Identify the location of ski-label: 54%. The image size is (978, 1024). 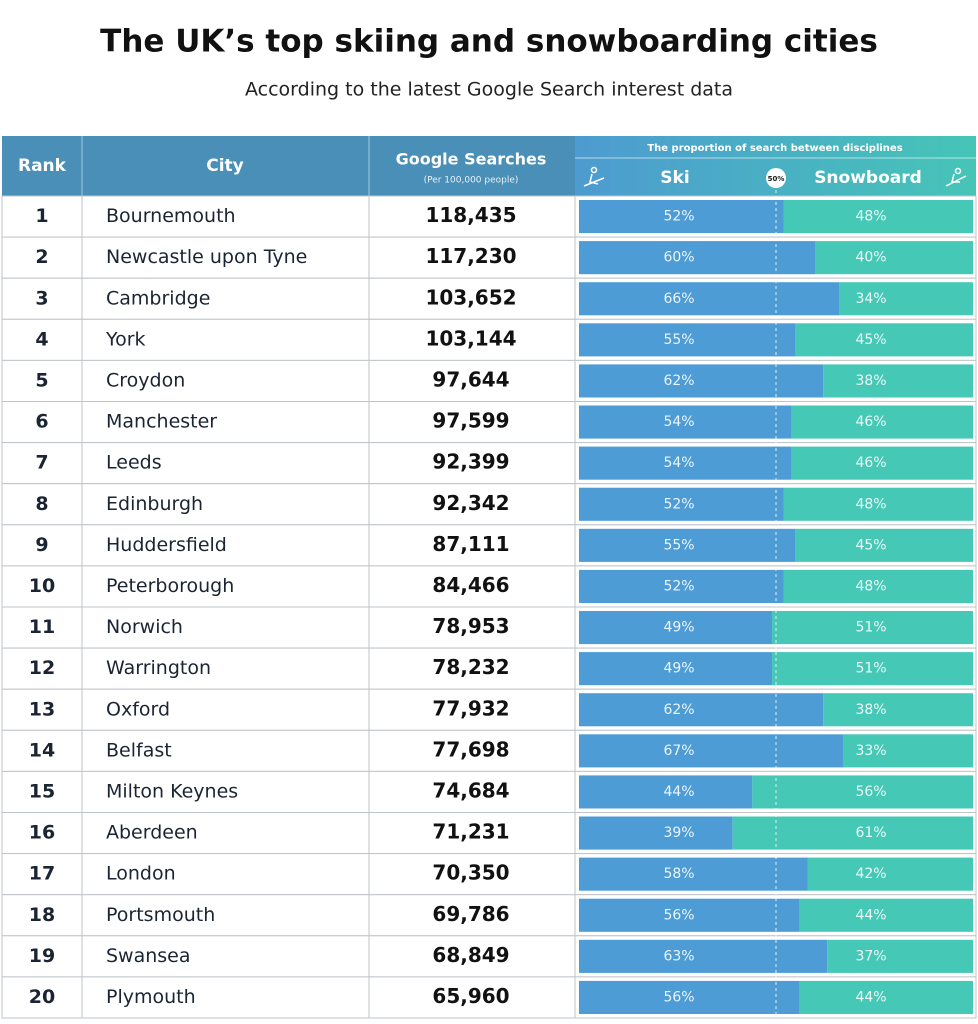
(678, 463).